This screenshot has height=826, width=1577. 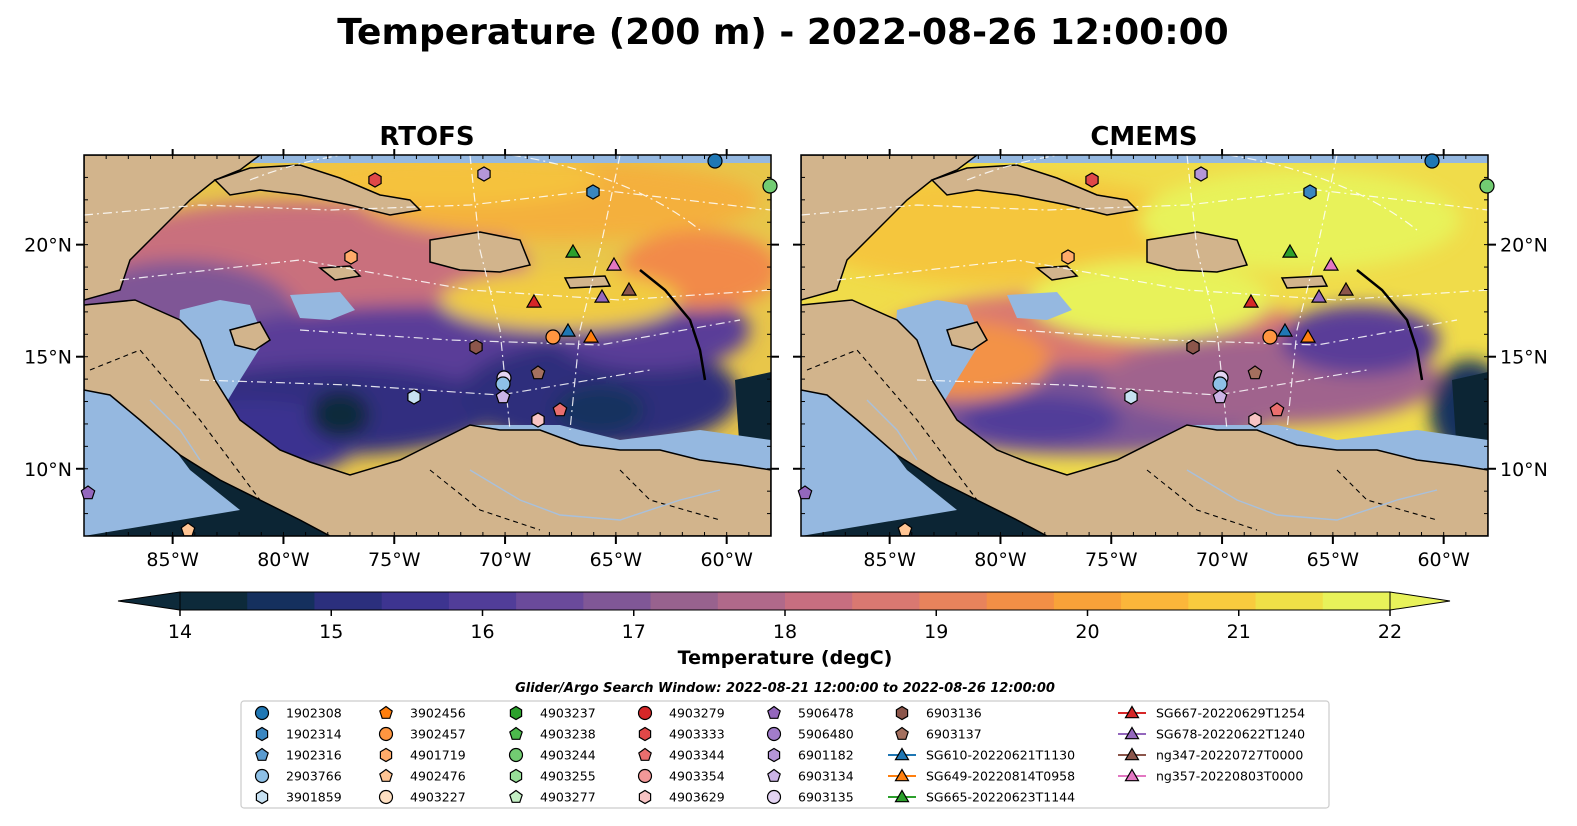 I want to click on rtofs-x-tick-label: 65°W, so click(x=616, y=560).